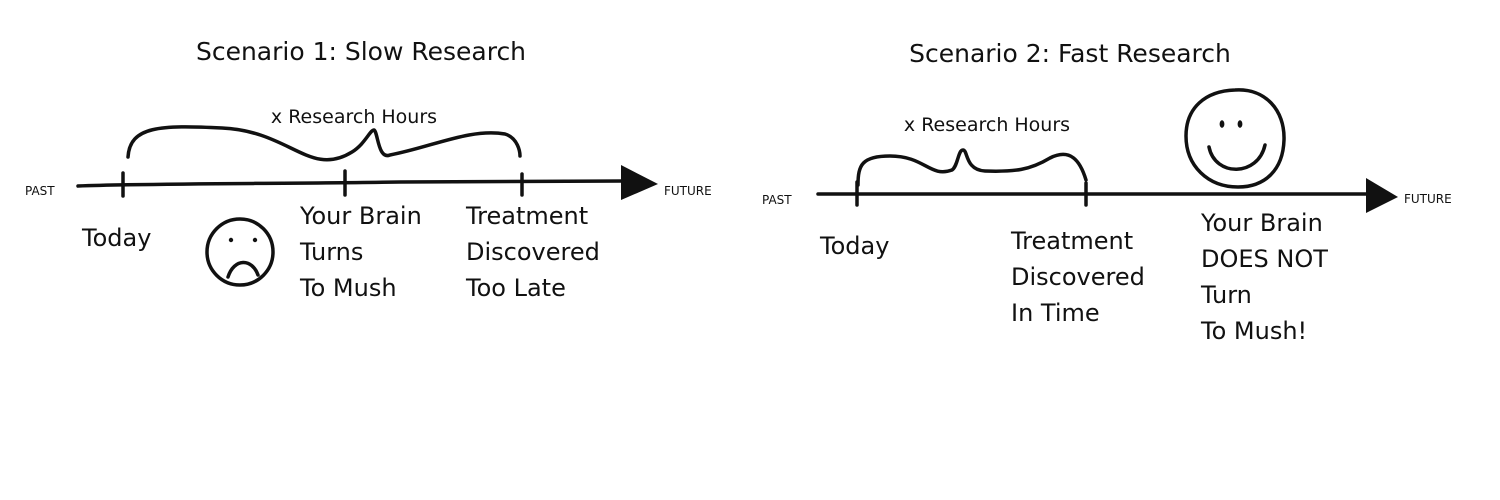  What do you see at coordinates (1070, 53) in the screenshot?
I see `scenario-2-title: Scenario 2: Fast Research` at bounding box center [1070, 53].